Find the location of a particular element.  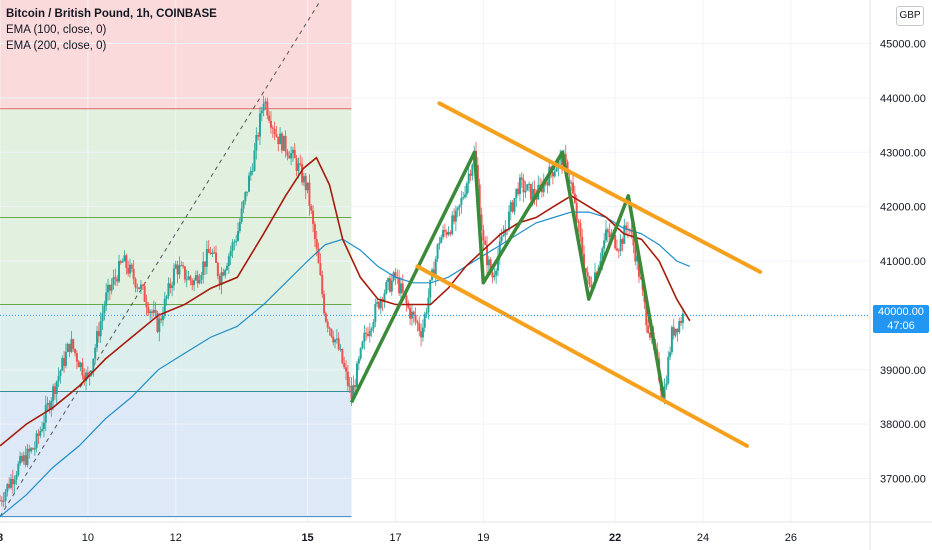

channel-upper-line is located at coordinates (600, 187).